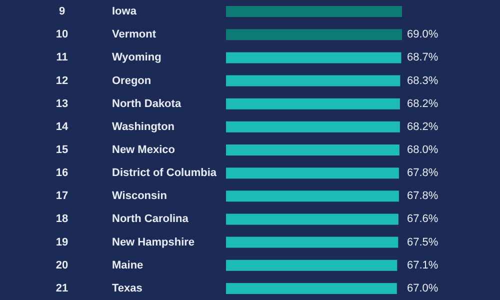 This screenshot has width=500, height=300. I want to click on data-label: 67.5%, so click(422, 242).